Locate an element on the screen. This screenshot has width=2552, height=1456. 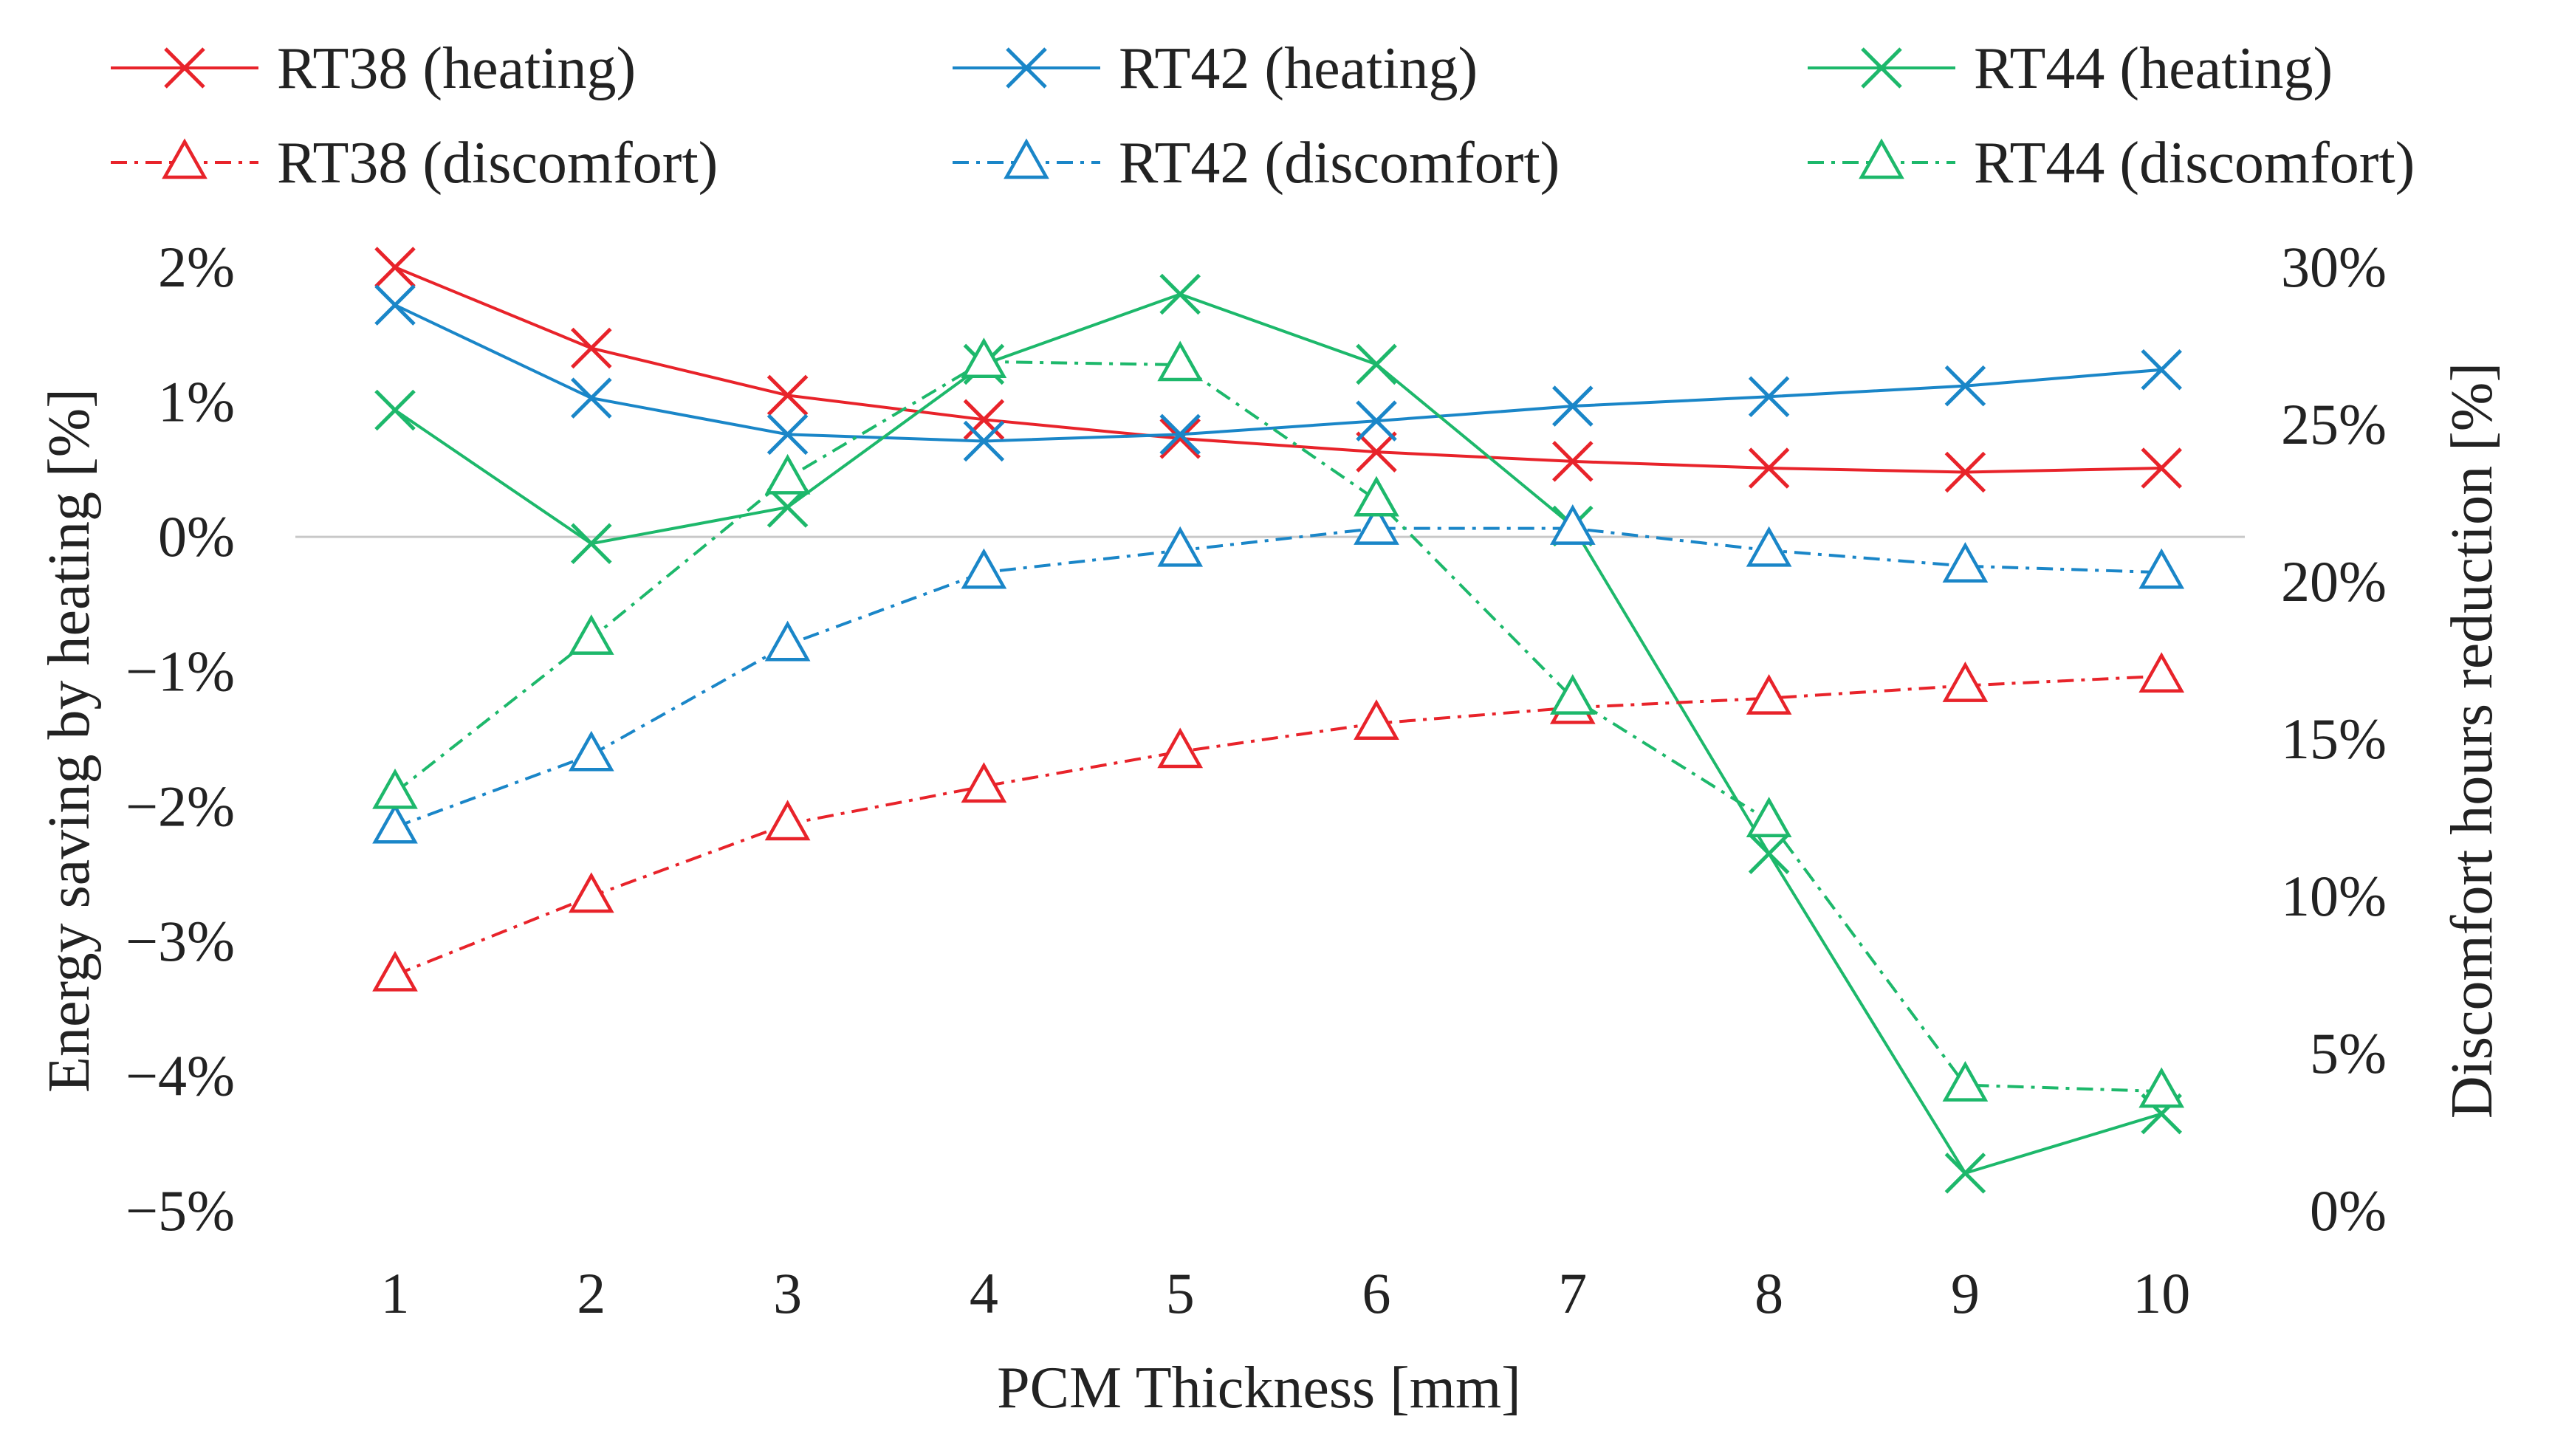
legend-label: RT38 (discomfort) is located at coordinates (497, 164).